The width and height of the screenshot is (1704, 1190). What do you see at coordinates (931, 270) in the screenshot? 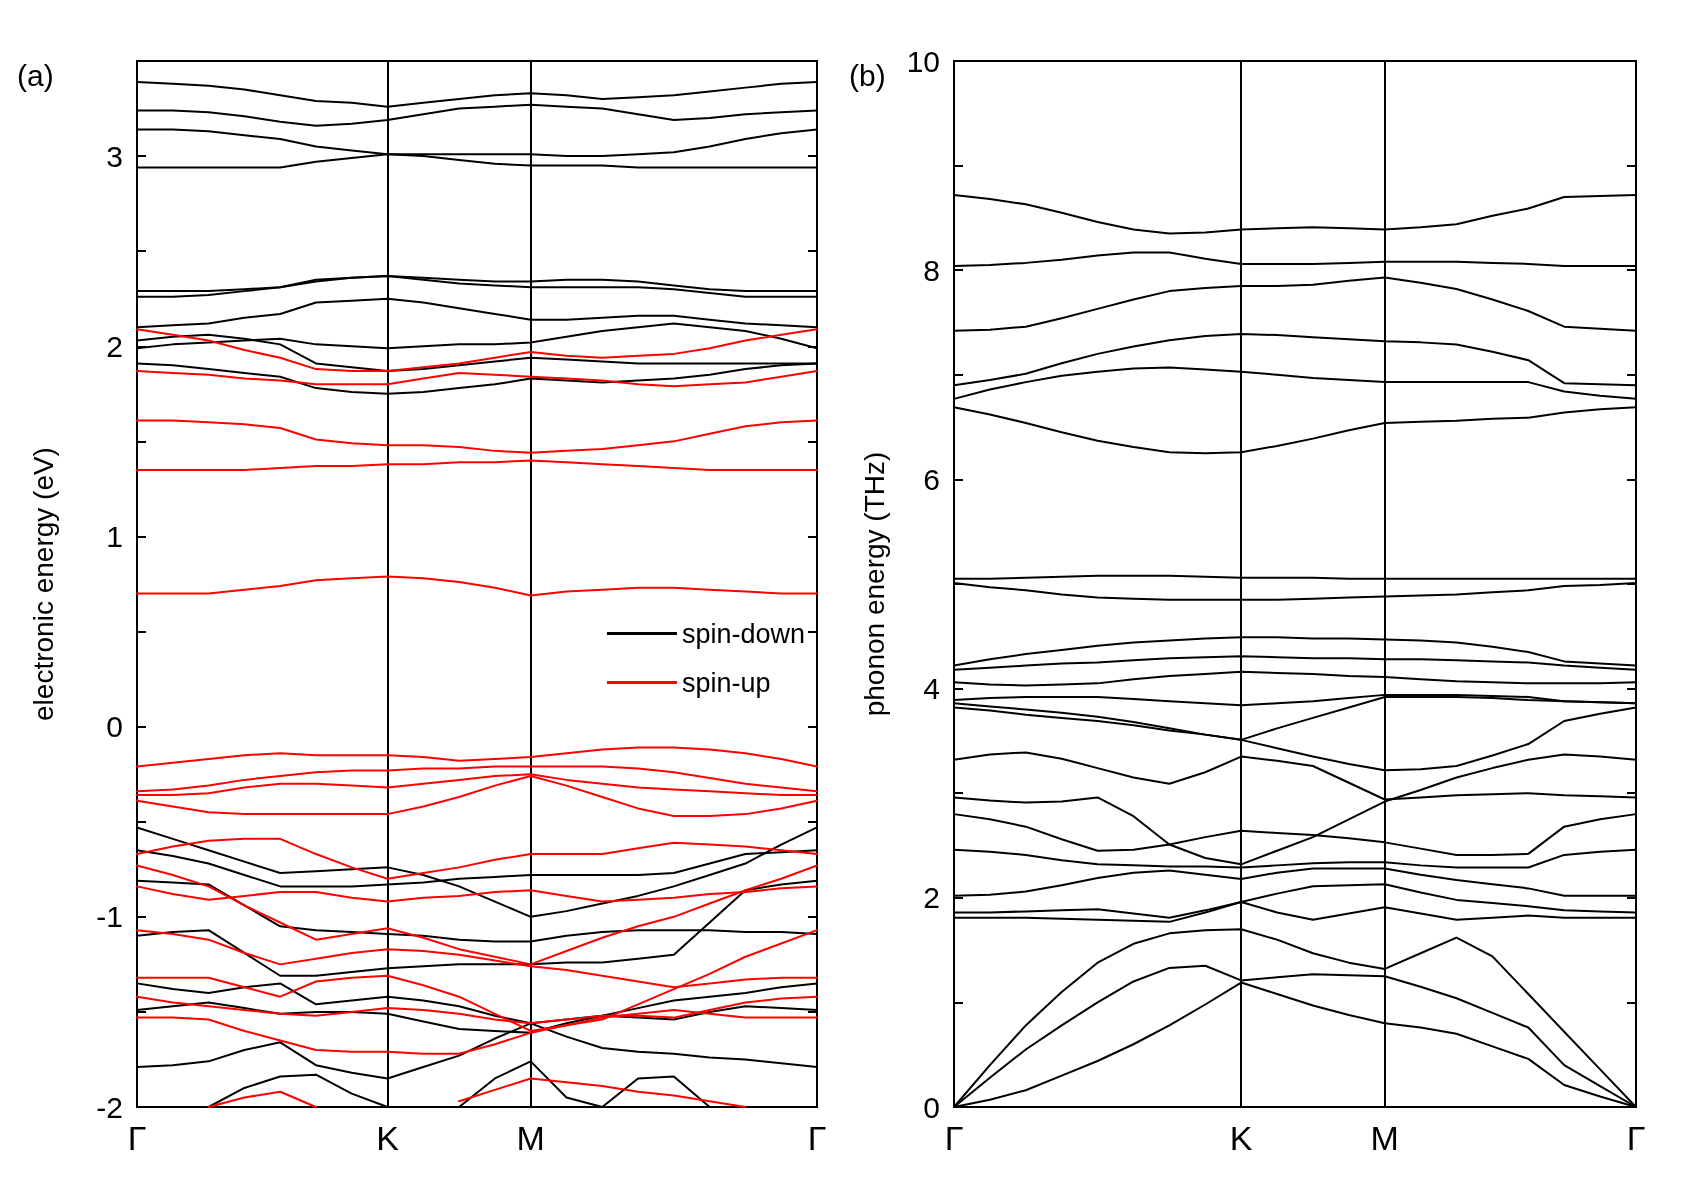
I see `y-tick-label: 8` at bounding box center [931, 270].